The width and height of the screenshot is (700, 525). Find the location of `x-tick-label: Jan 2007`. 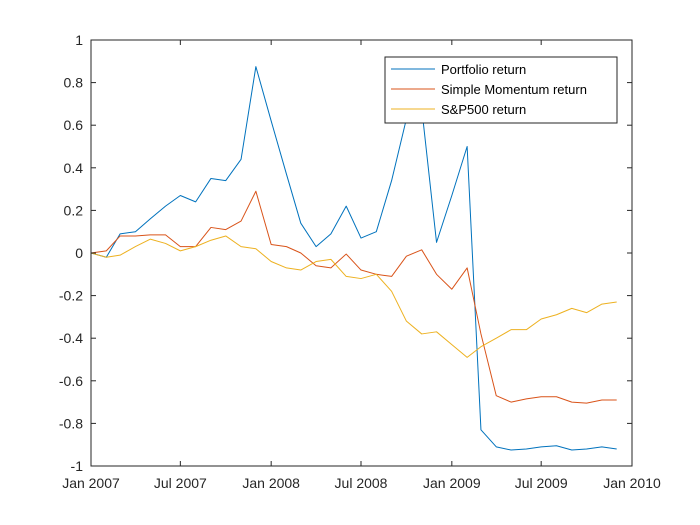

x-tick-label: Jan 2007 is located at coordinates (91, 483).